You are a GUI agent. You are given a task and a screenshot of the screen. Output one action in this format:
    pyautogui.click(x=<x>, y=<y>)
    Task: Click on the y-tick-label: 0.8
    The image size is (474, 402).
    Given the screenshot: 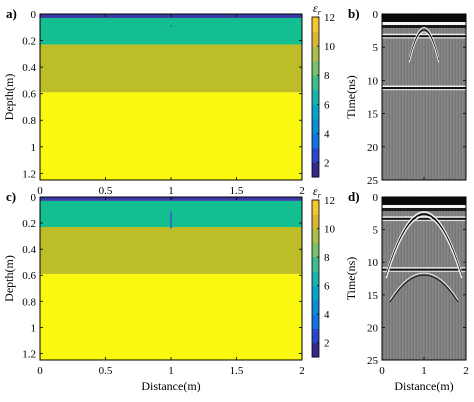 What is the action you would take?
    pyautogui.click(x=29, y=121)
    